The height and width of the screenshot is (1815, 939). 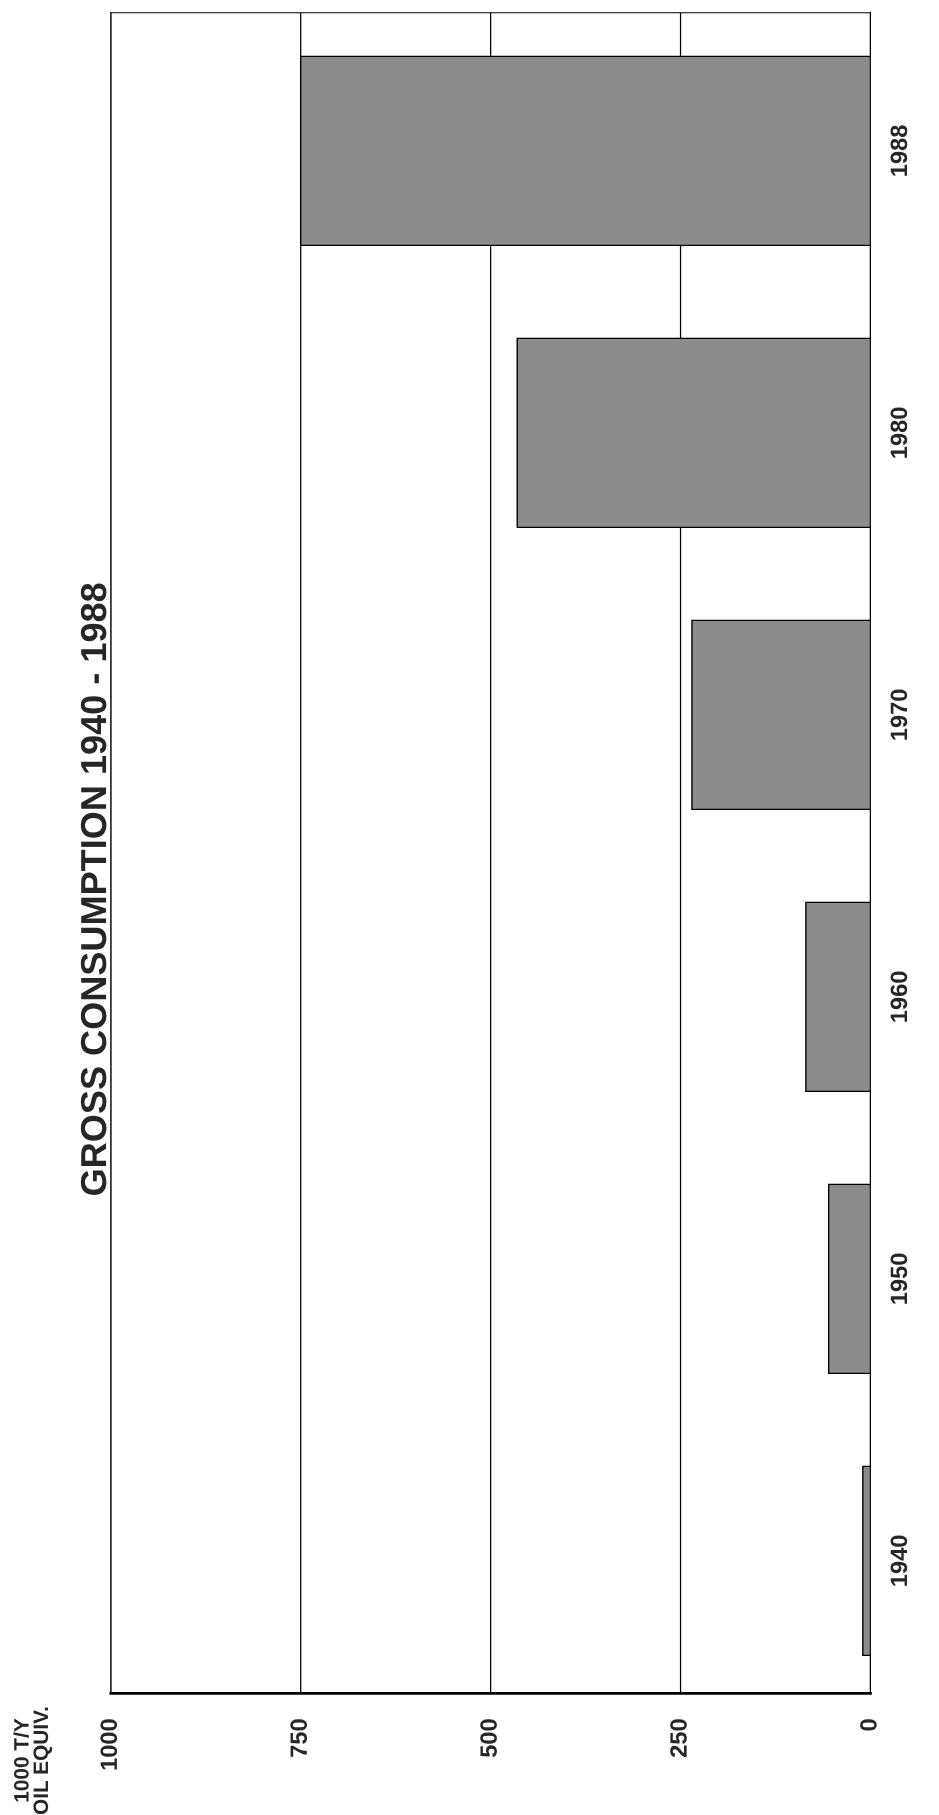 I want to click on y-tick-label: 1970, so click(x=899, y=714).